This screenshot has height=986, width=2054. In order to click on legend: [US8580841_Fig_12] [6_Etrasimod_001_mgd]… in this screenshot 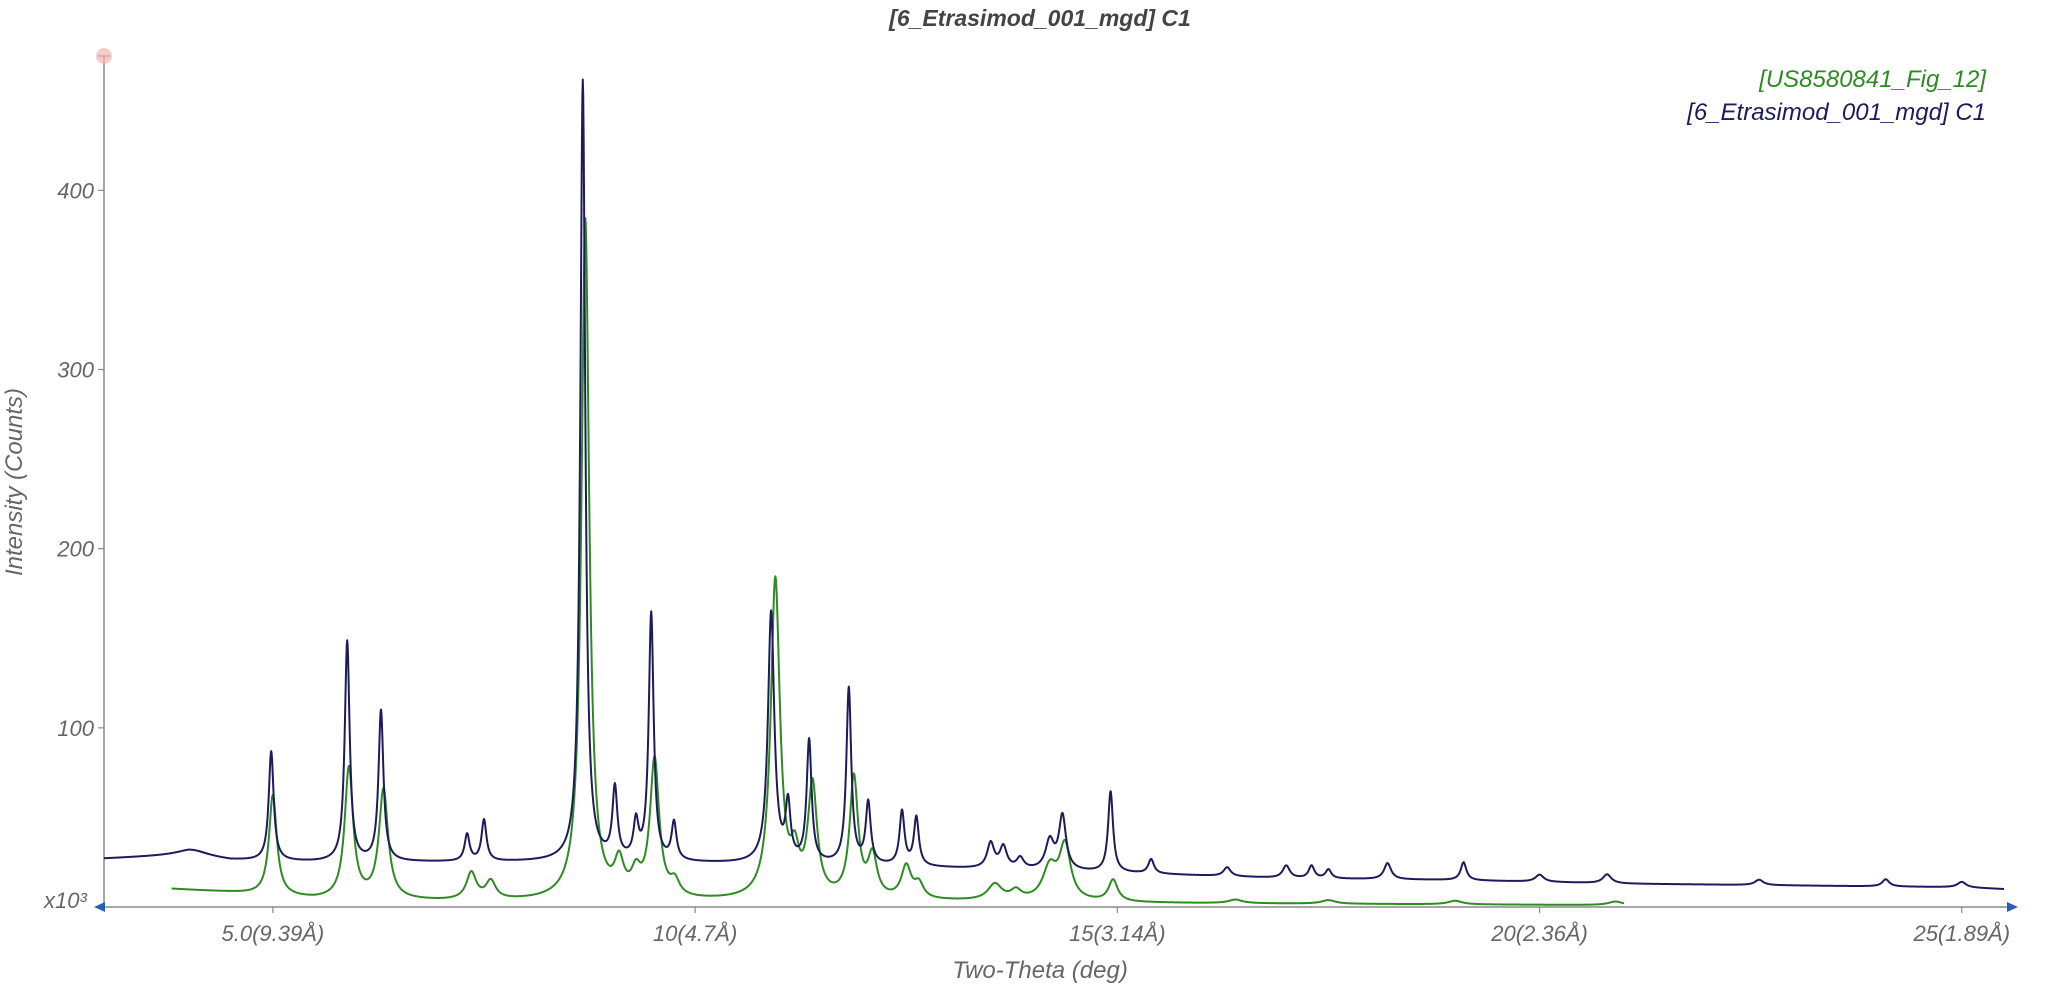, I will do `click(1836, 96)`.